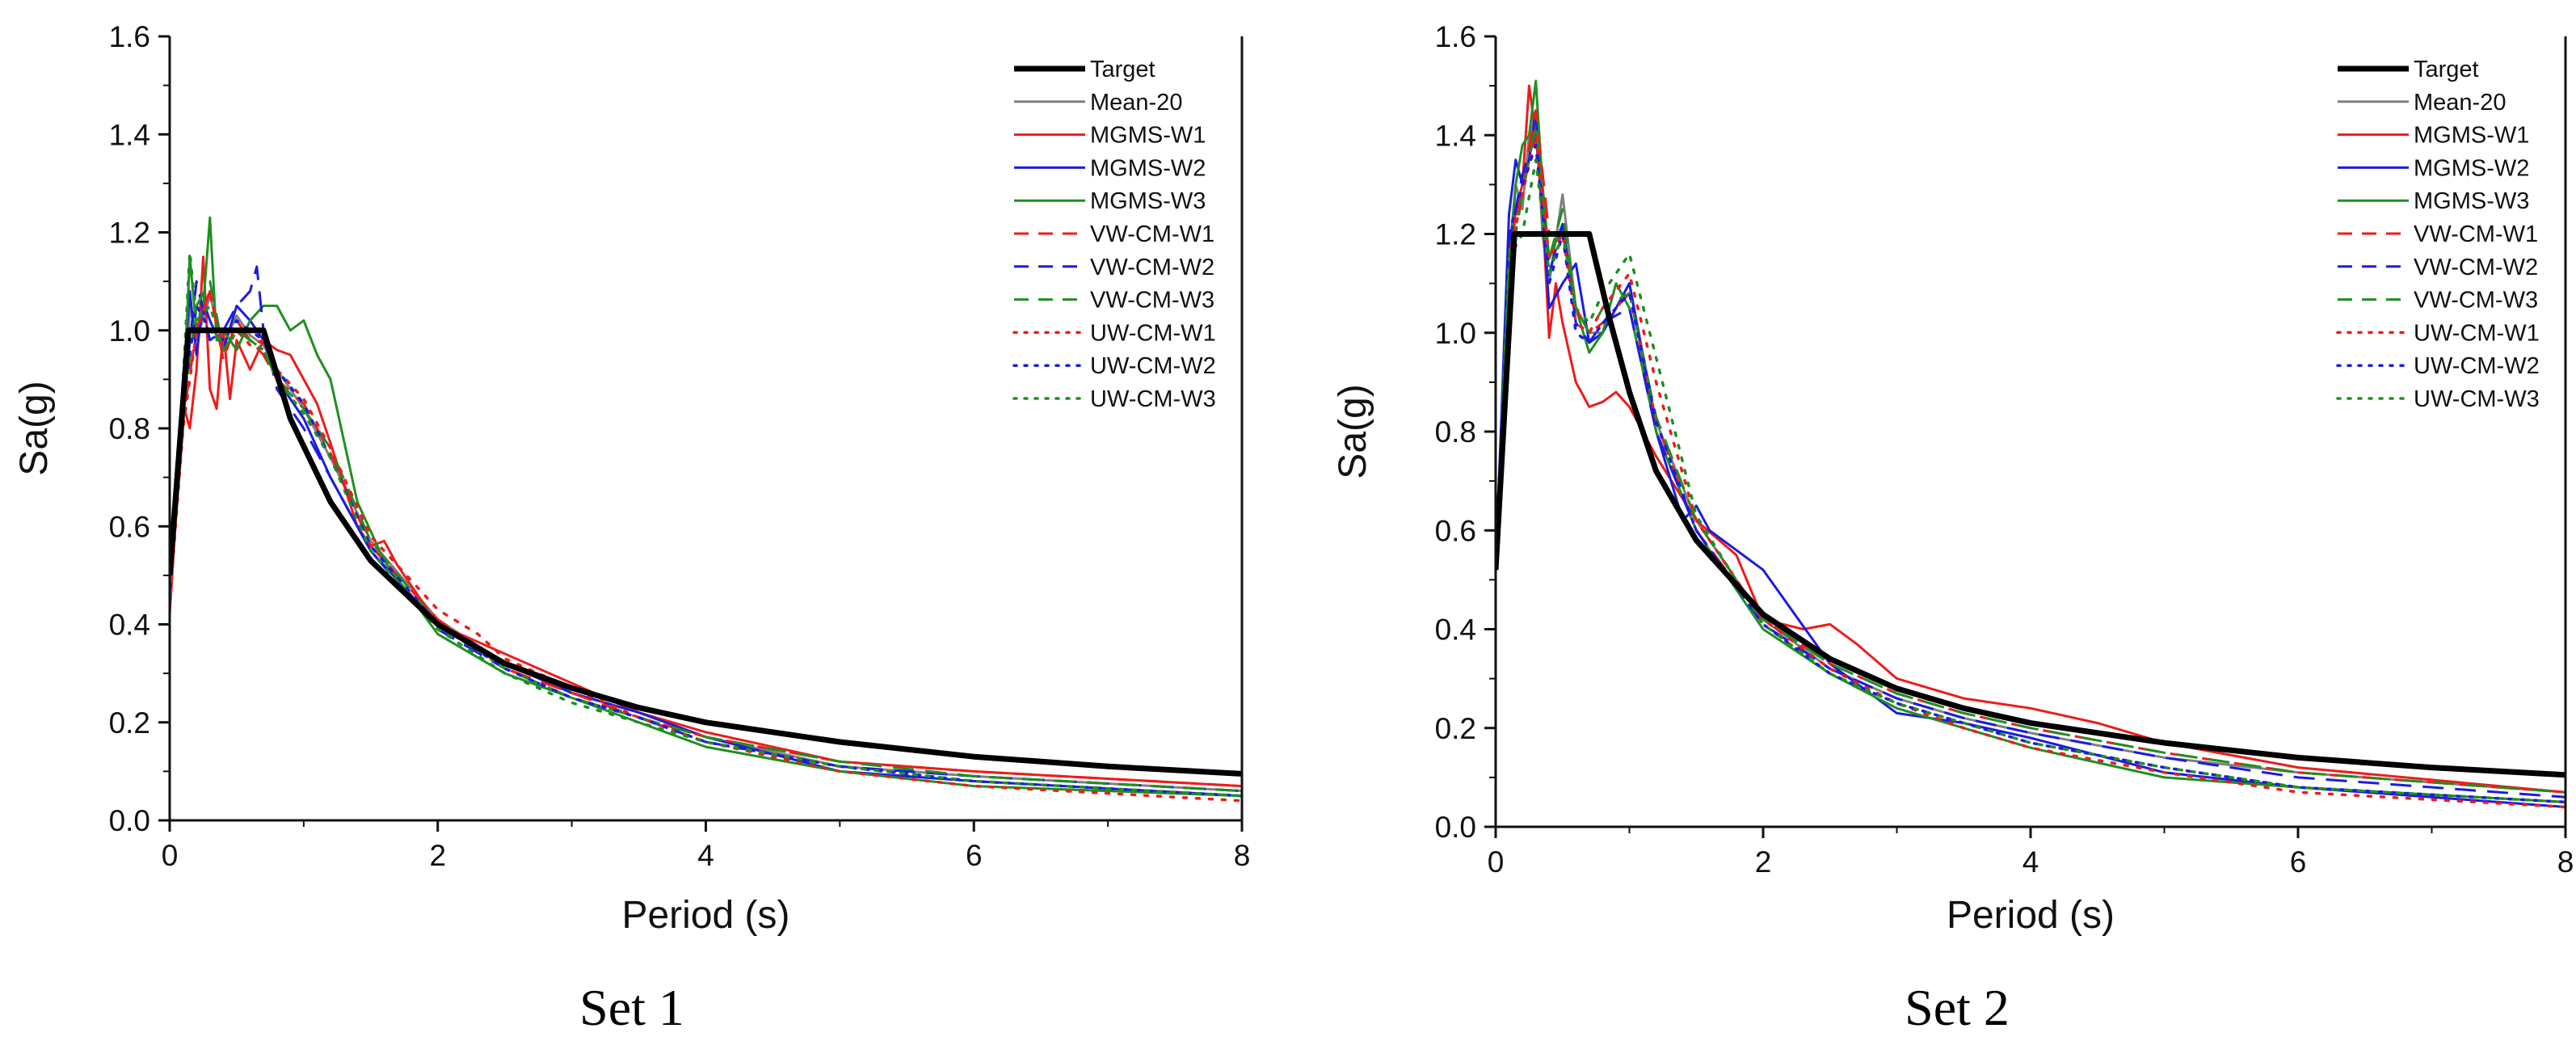 The image size is (2576, 1041). What do you see at coordinates (631, 1007) in the screenshot?
I see `chart-caption: Set 1` at bounding box center [631, 1007].